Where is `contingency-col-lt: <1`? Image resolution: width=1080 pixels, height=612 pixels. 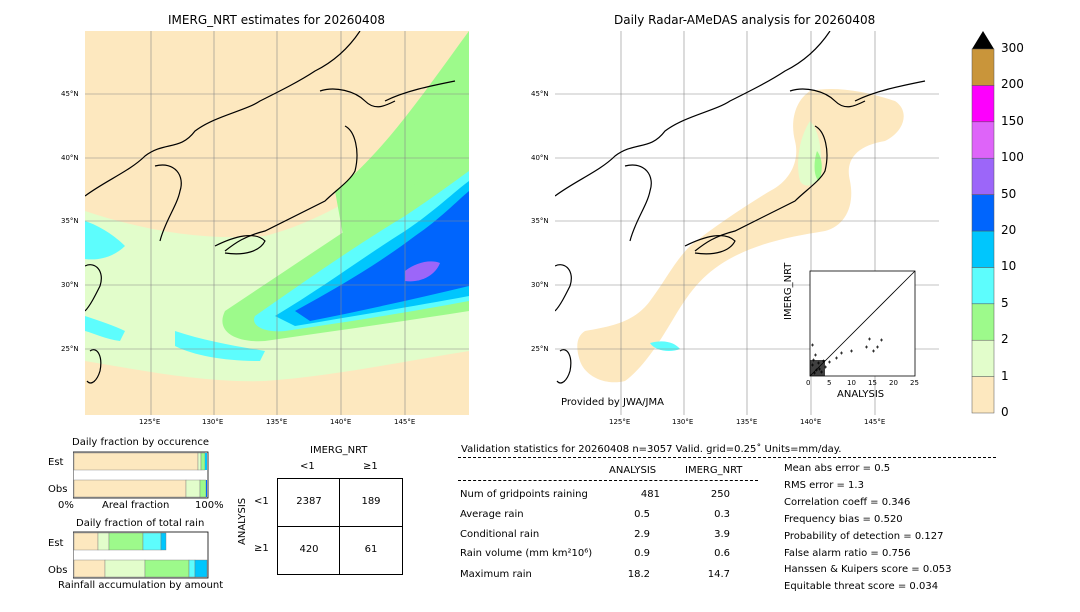 contingency-col-lt: <1 is located at coordinates (307, 466).